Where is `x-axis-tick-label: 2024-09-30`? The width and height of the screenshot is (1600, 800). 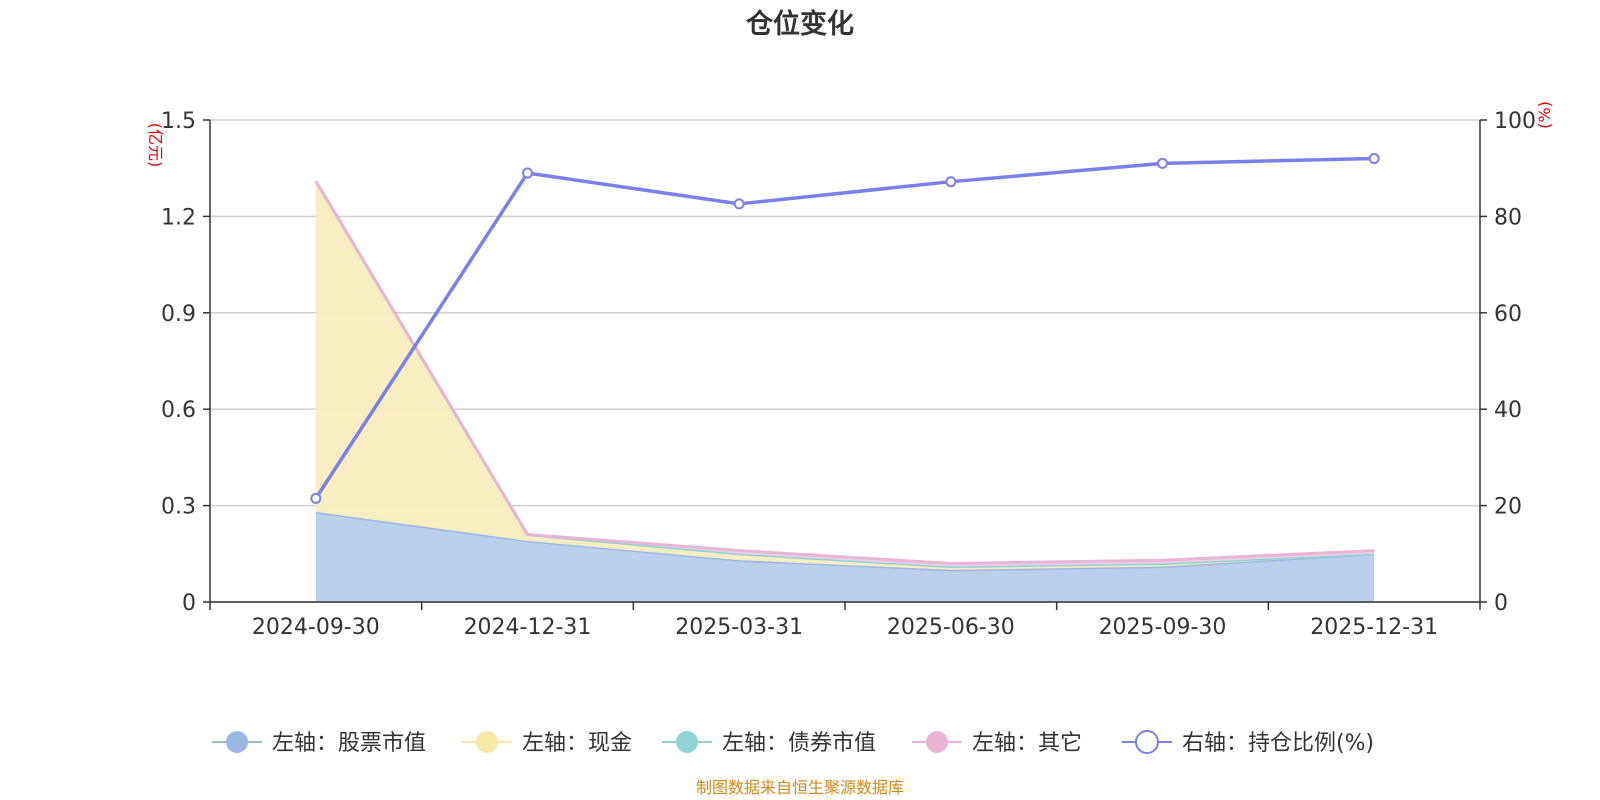
x-axis-tick-label: 2024-09-30 is located at coordinates (316, 627).